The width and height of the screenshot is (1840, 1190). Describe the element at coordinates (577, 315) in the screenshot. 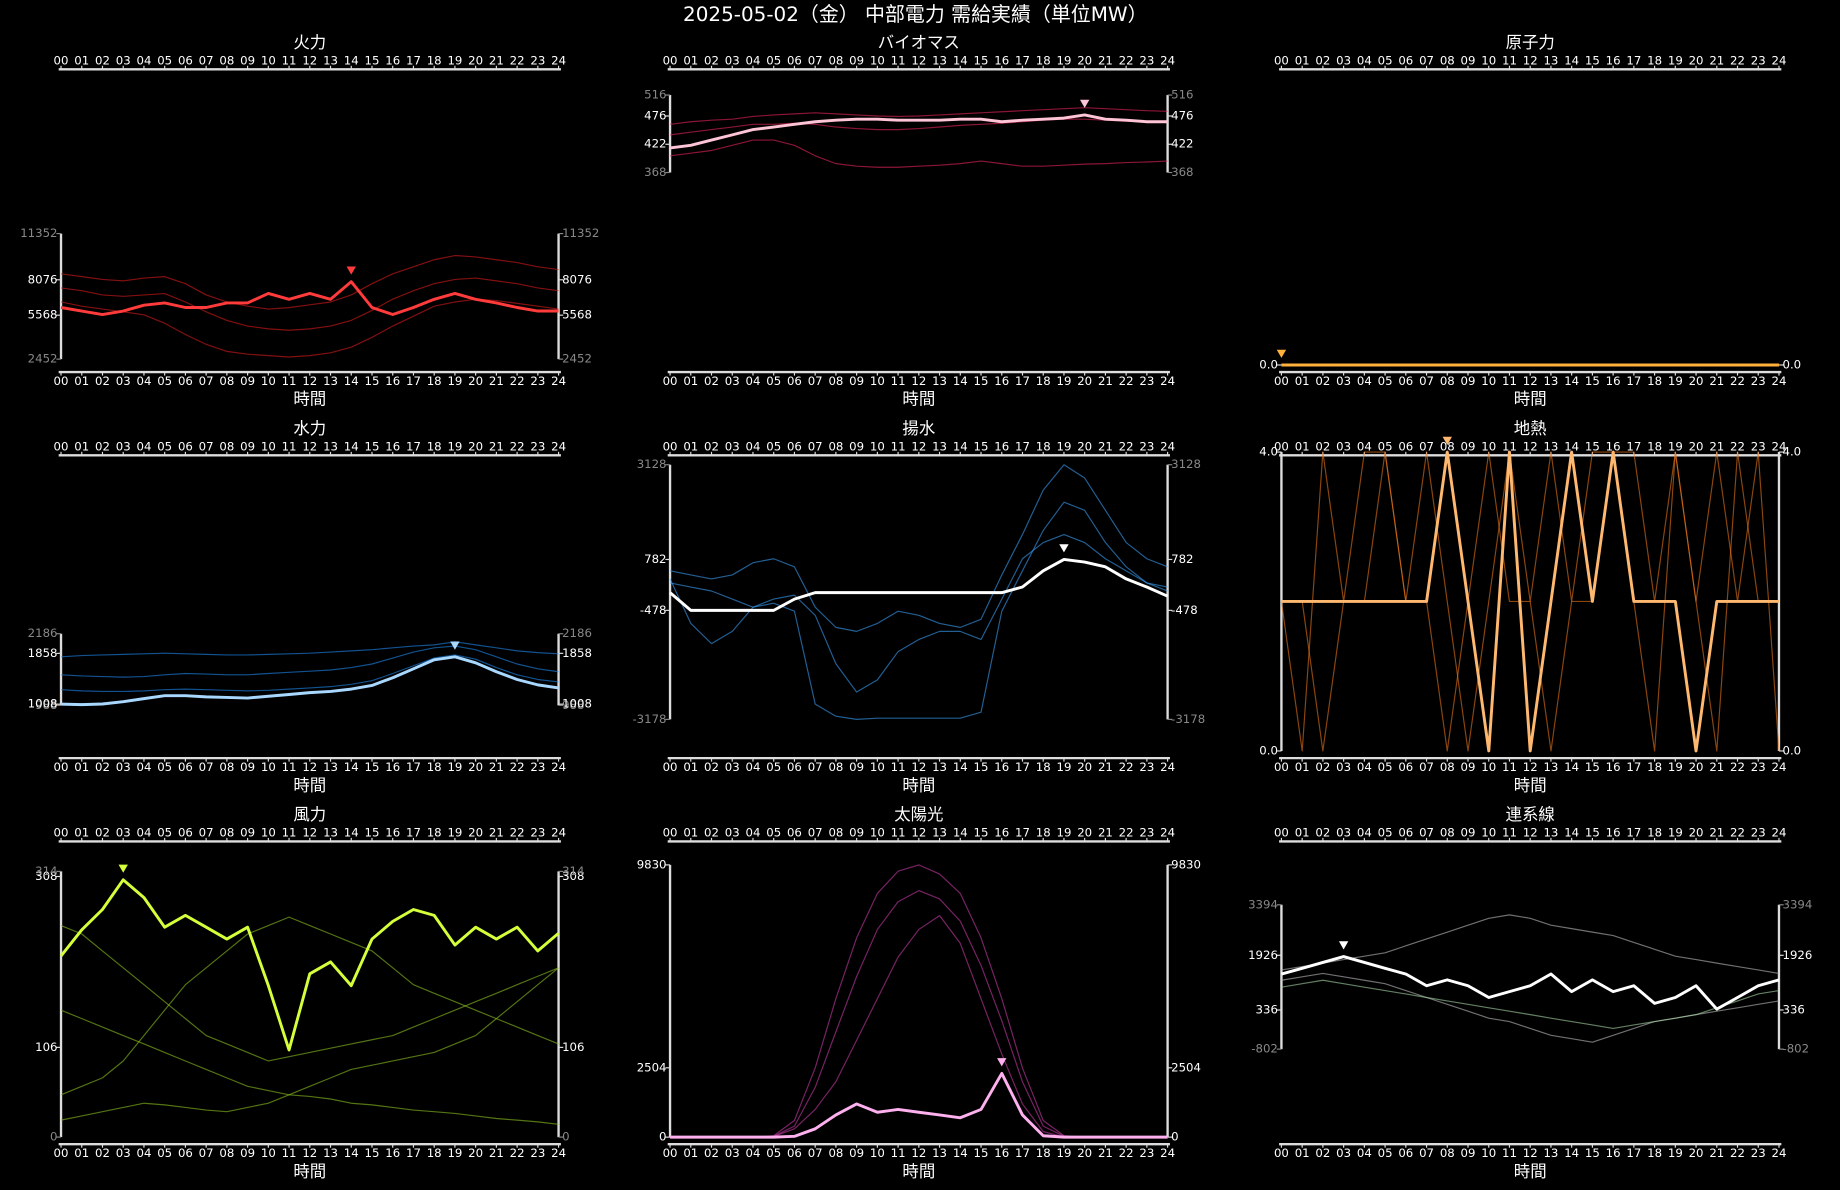

I see `y-tick-label: 5568` at that location.